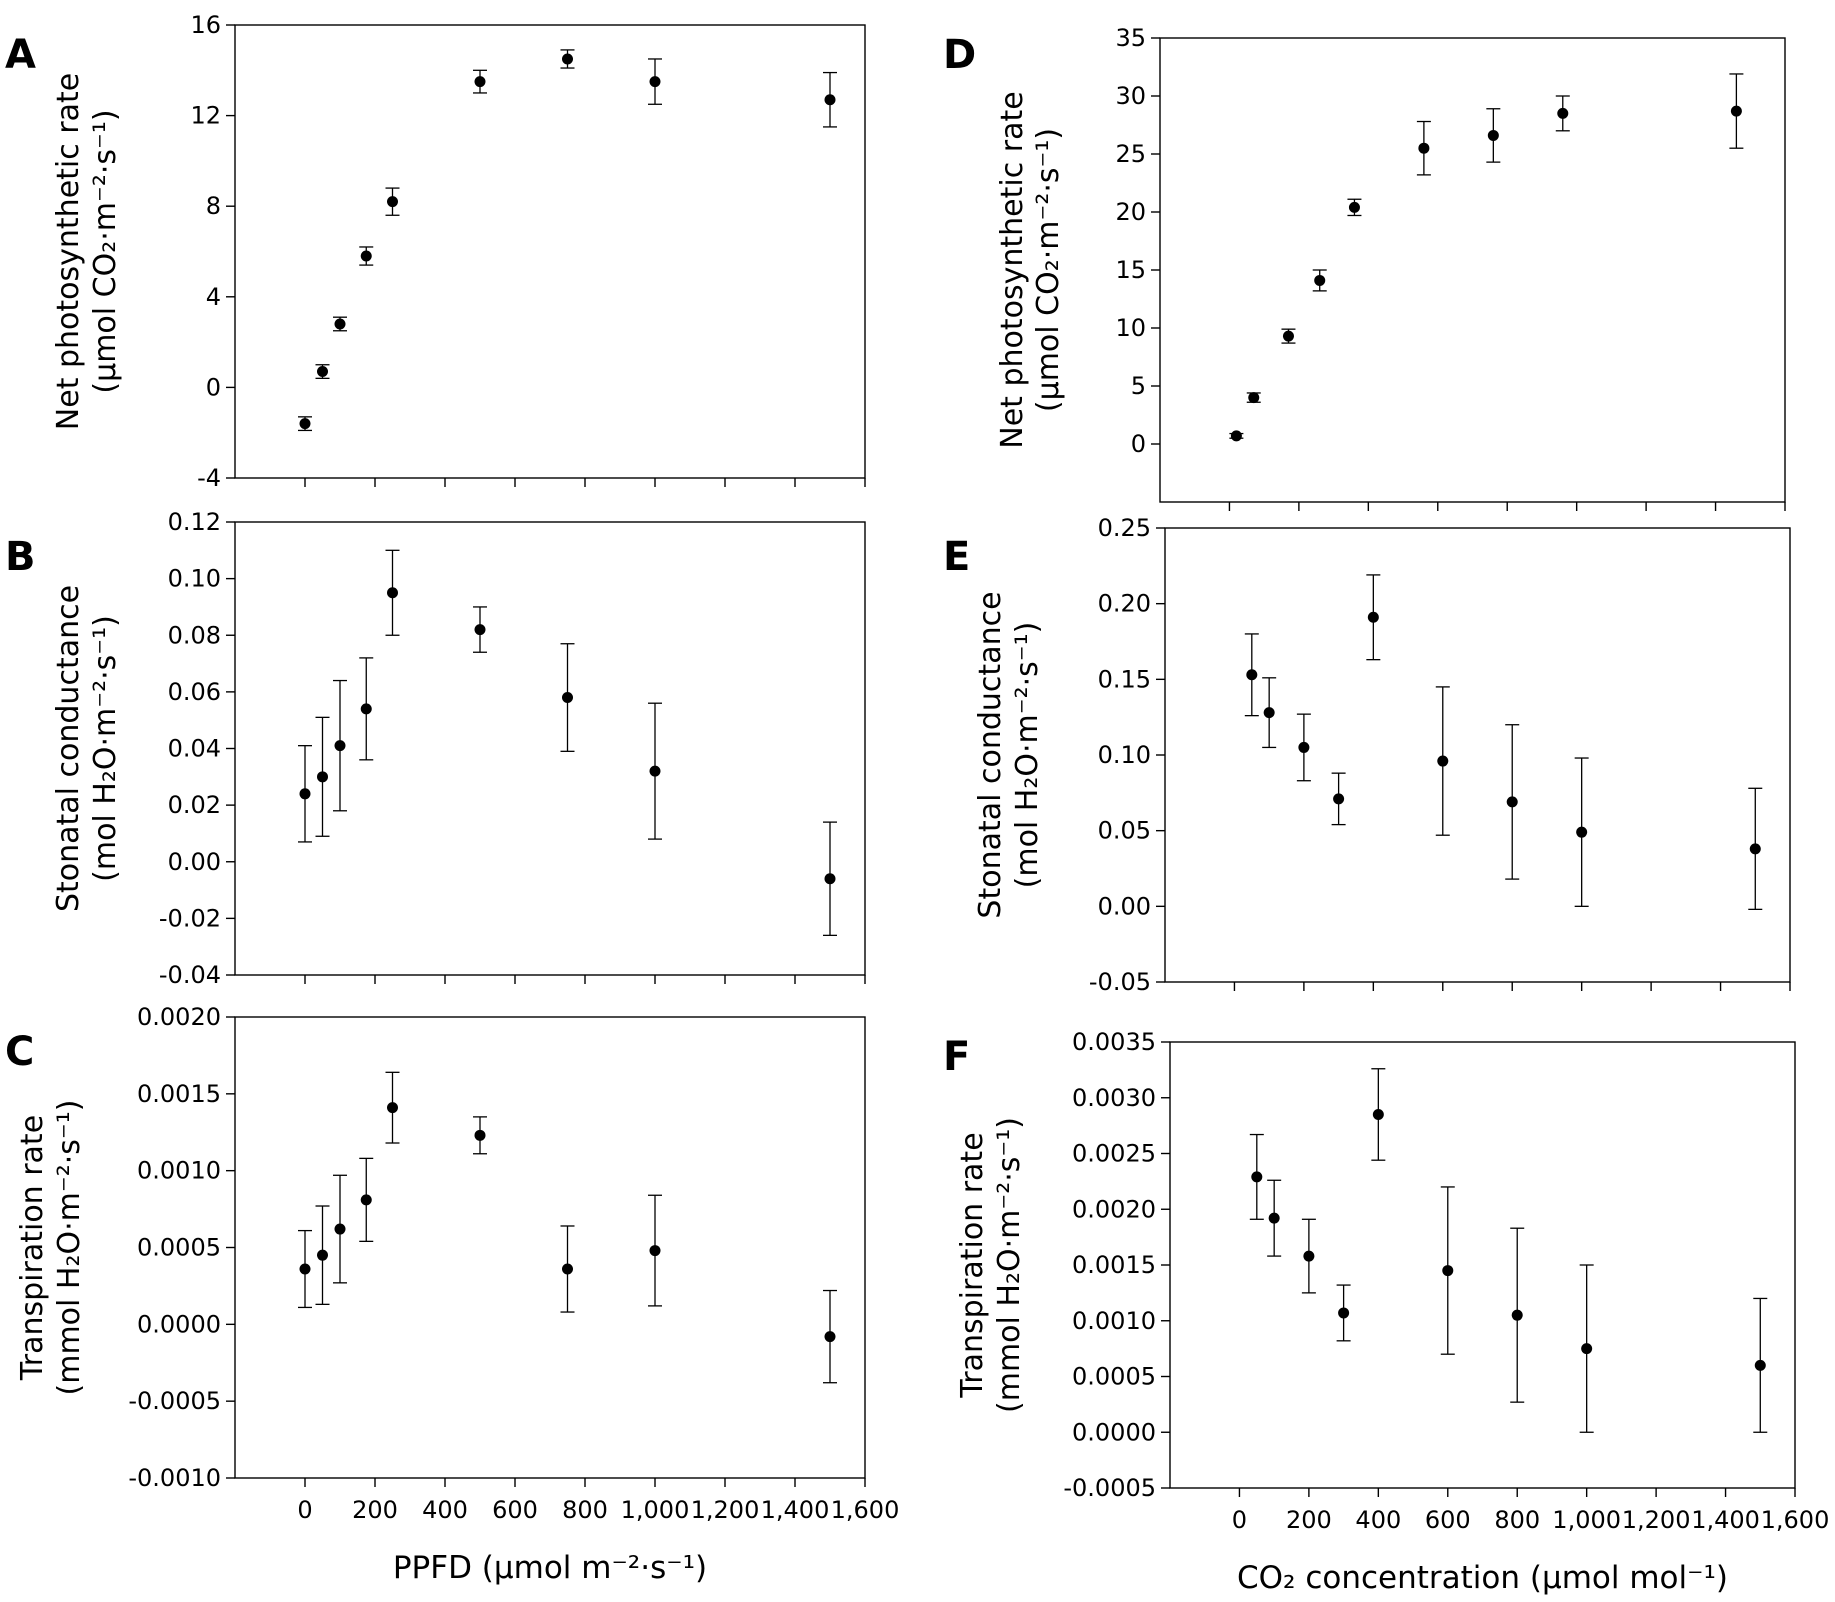 Image resolution: width=1835 pixels, height=1602 pixels. Describe the element at coordinates (1239, 1520) in the screenshot. I see `x-tick-label: 0` at that location.